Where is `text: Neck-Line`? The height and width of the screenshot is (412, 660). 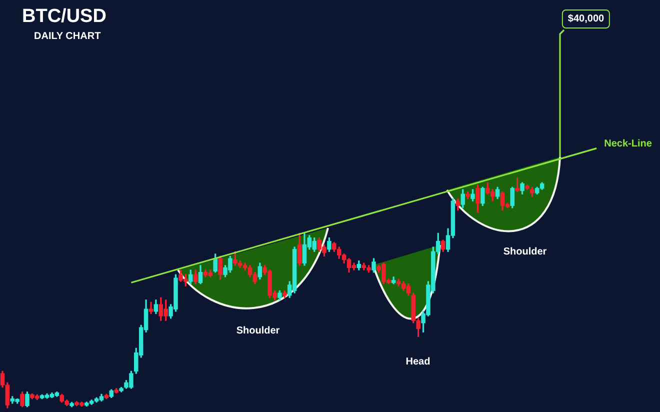
text: Neck-Line is located at coordinates (628, 144).